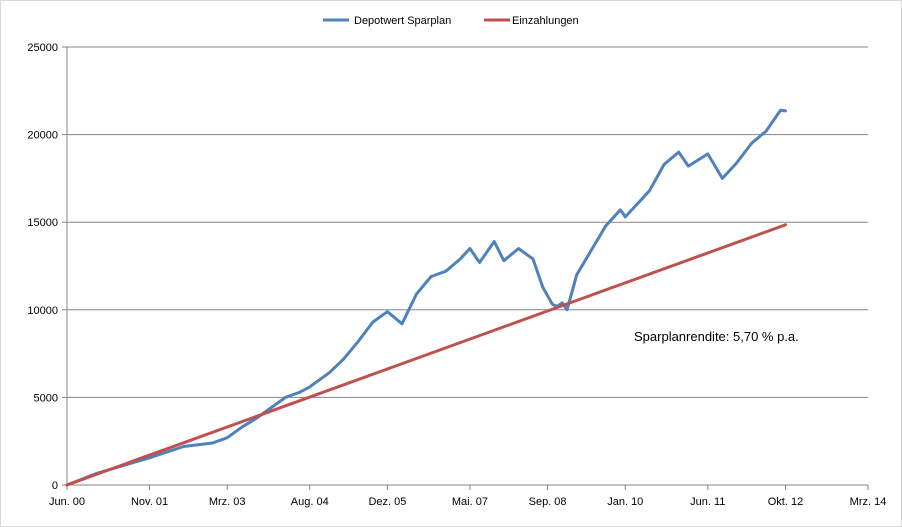  Describe the element at coordinates (227, 502) in the screenshot. I see `x-tick-label: Mrz. 03` at that location.